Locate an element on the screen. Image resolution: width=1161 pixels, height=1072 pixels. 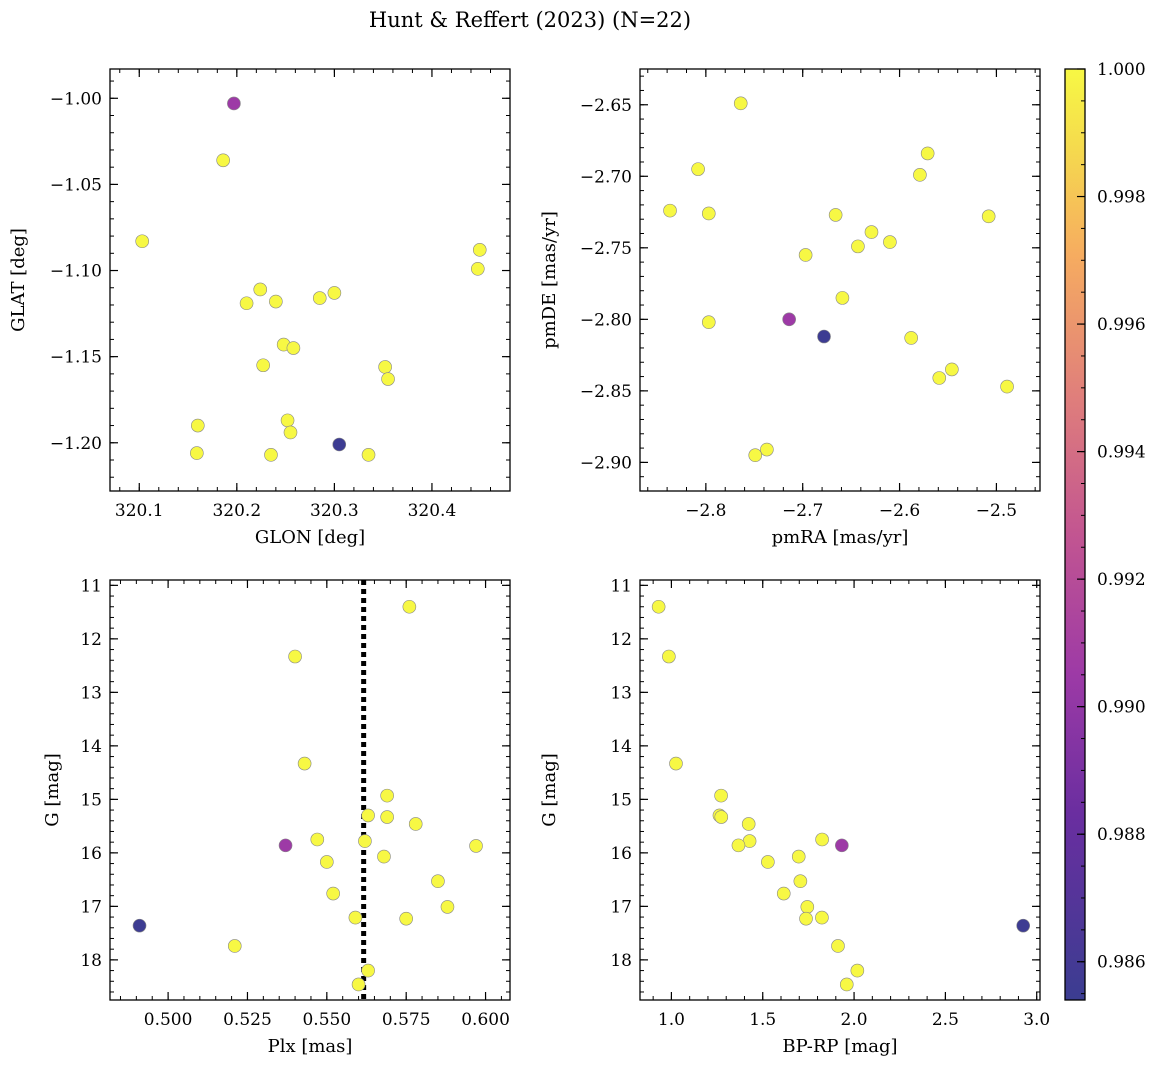
x-tick-label: 2.5 is located at coordinates (945, 1020).